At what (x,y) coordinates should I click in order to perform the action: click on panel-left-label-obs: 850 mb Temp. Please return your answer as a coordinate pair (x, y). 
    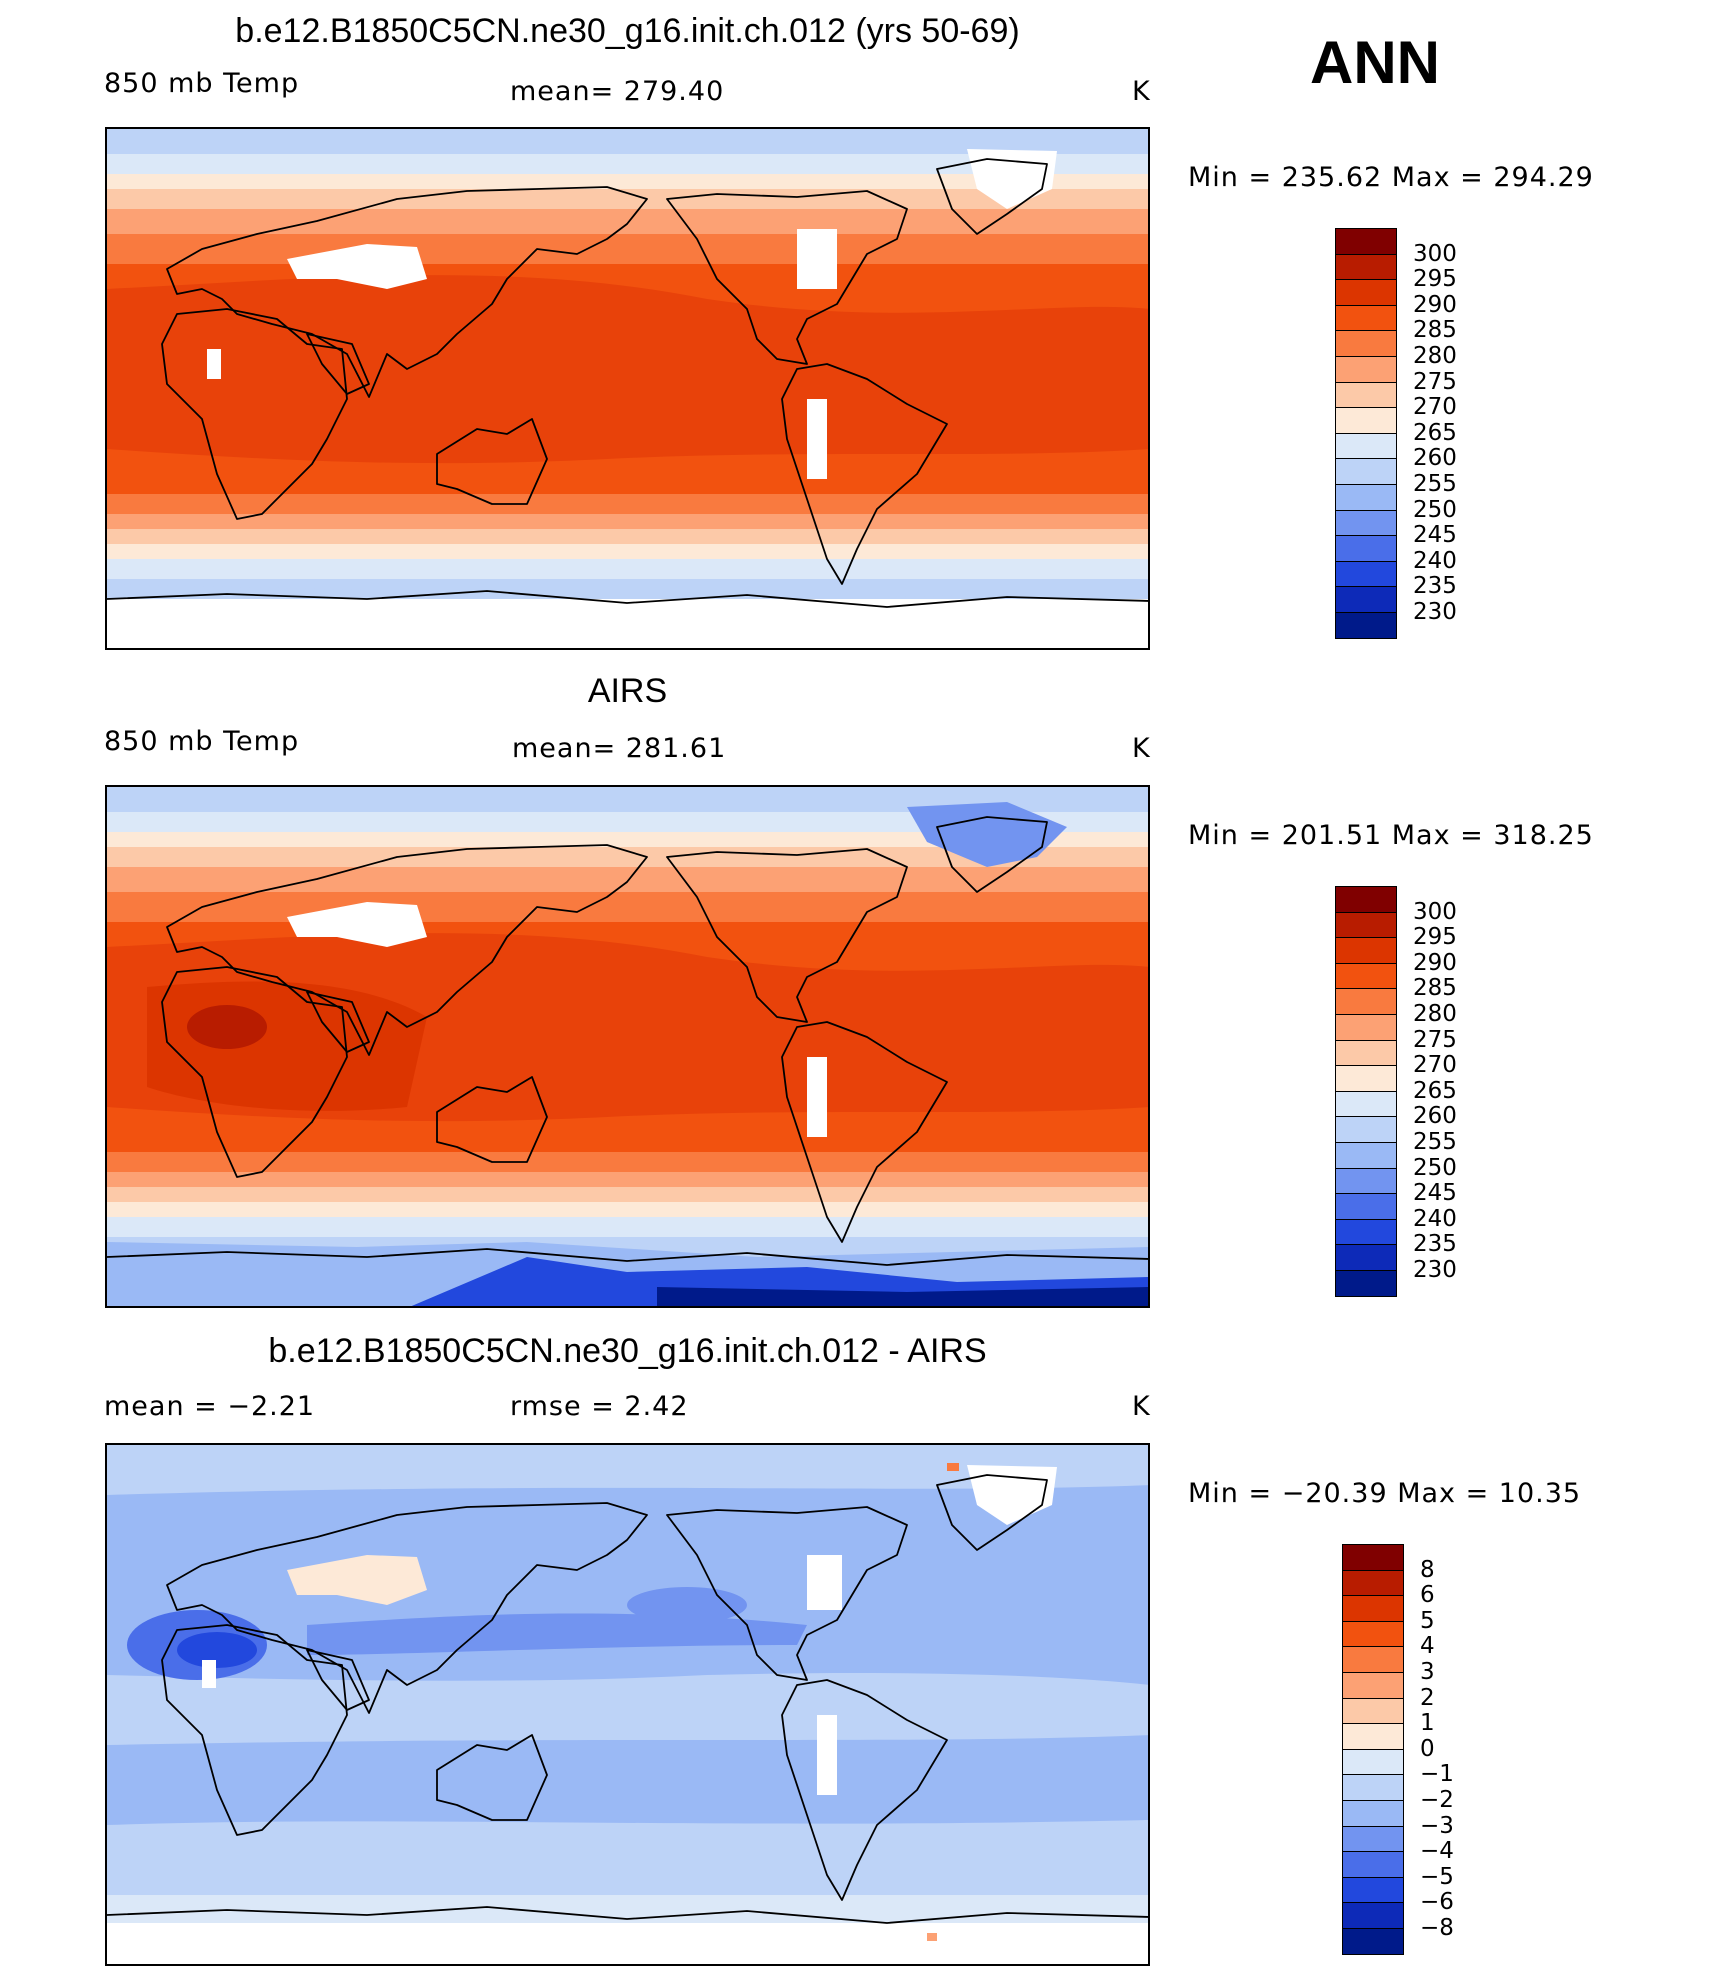
    Looking at the image, I should click on (202, 741).